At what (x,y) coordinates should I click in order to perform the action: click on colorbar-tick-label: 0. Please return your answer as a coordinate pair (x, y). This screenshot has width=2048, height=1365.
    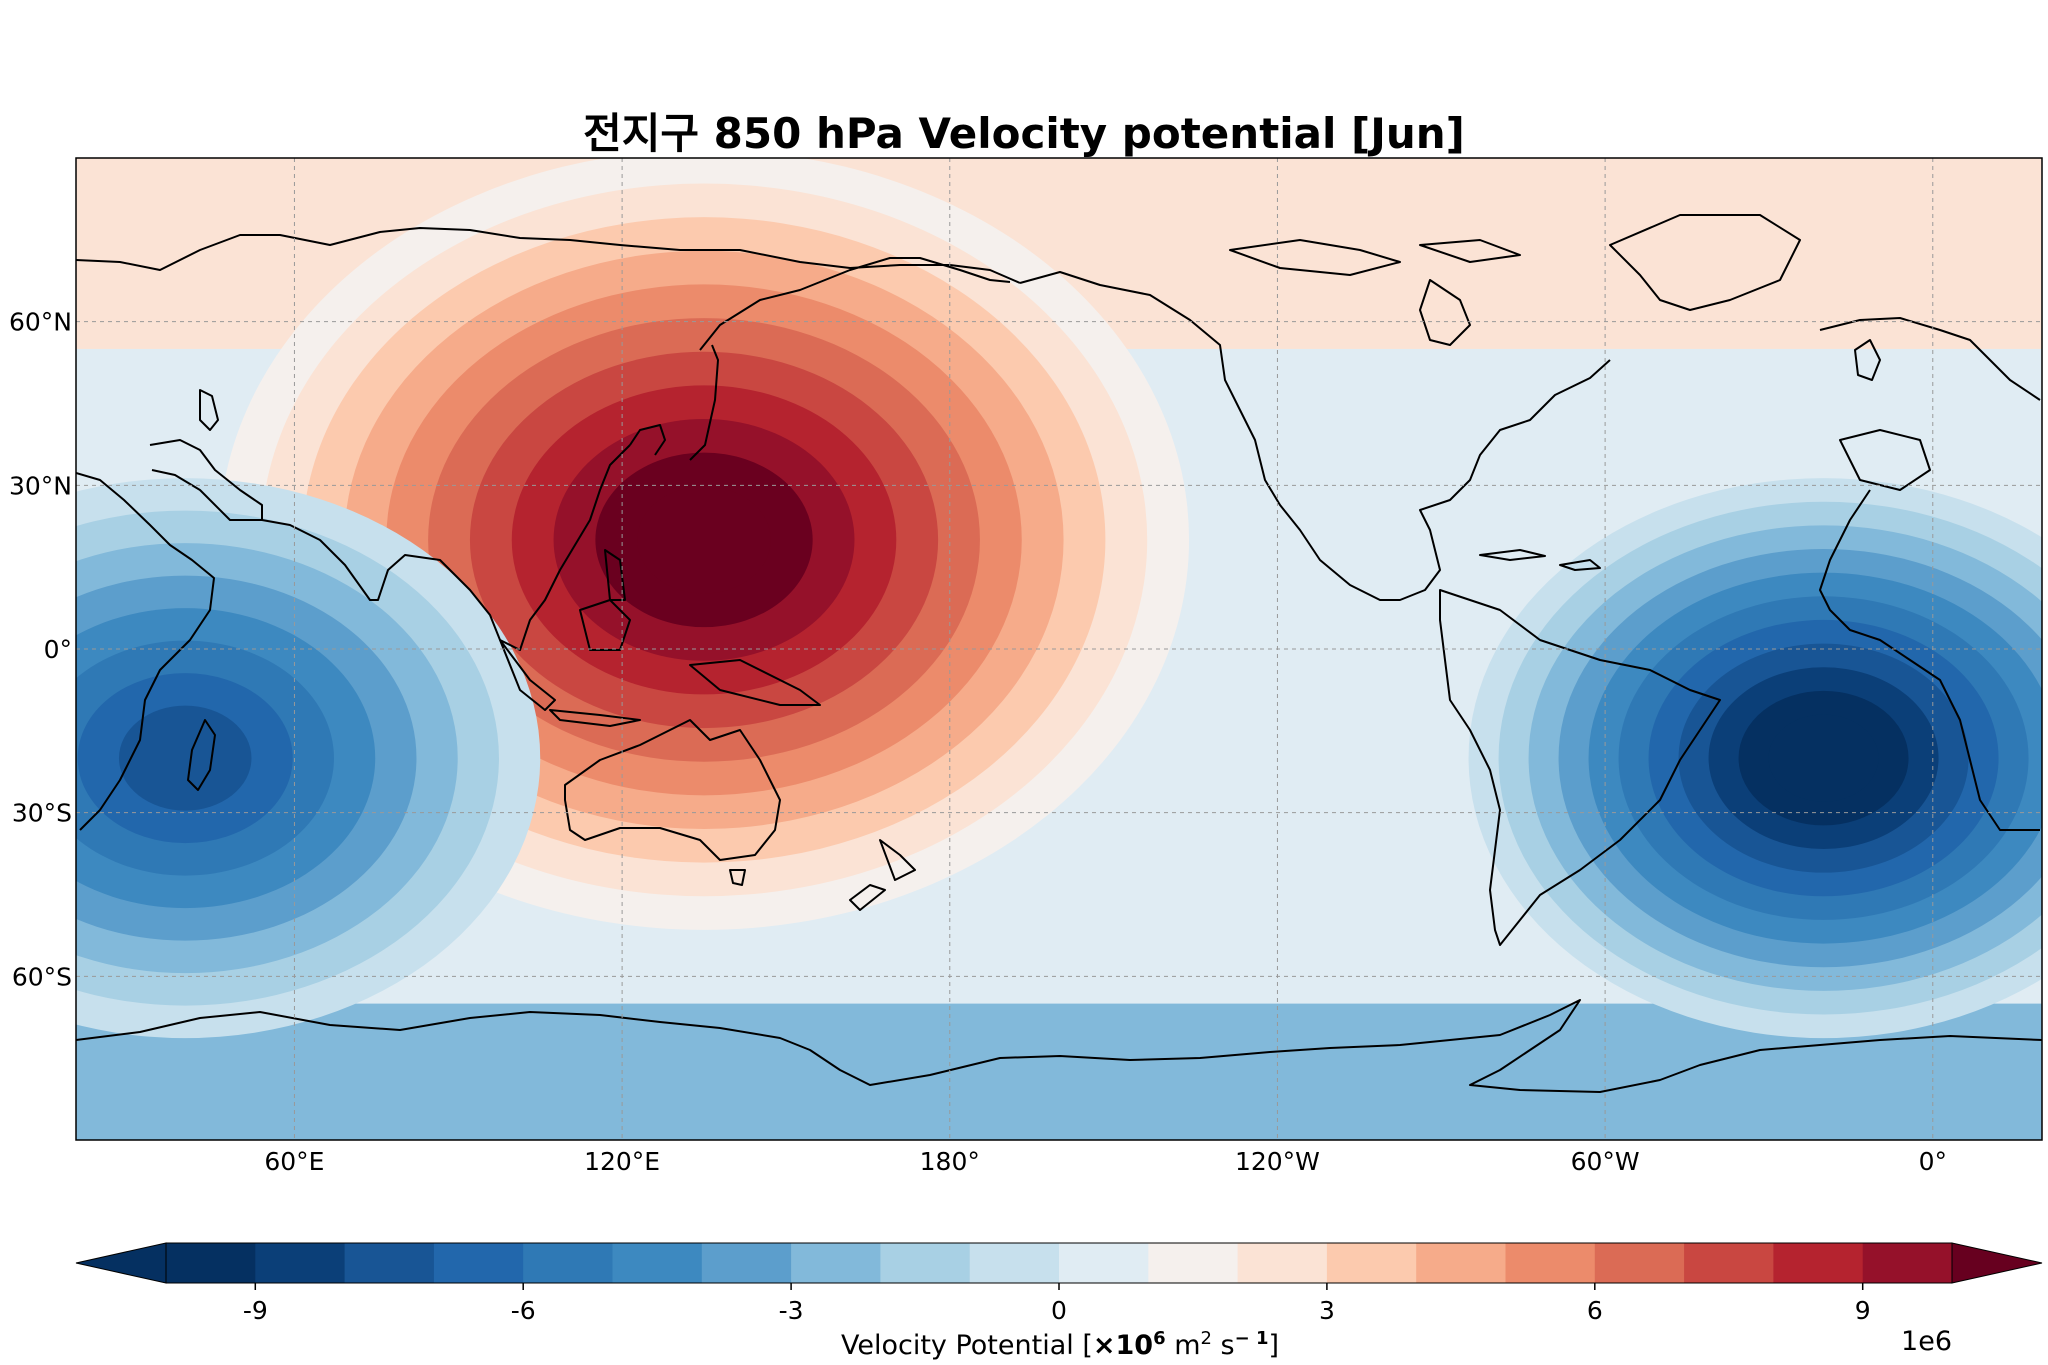
    Looking at the image, I should click on (1059, 1310).